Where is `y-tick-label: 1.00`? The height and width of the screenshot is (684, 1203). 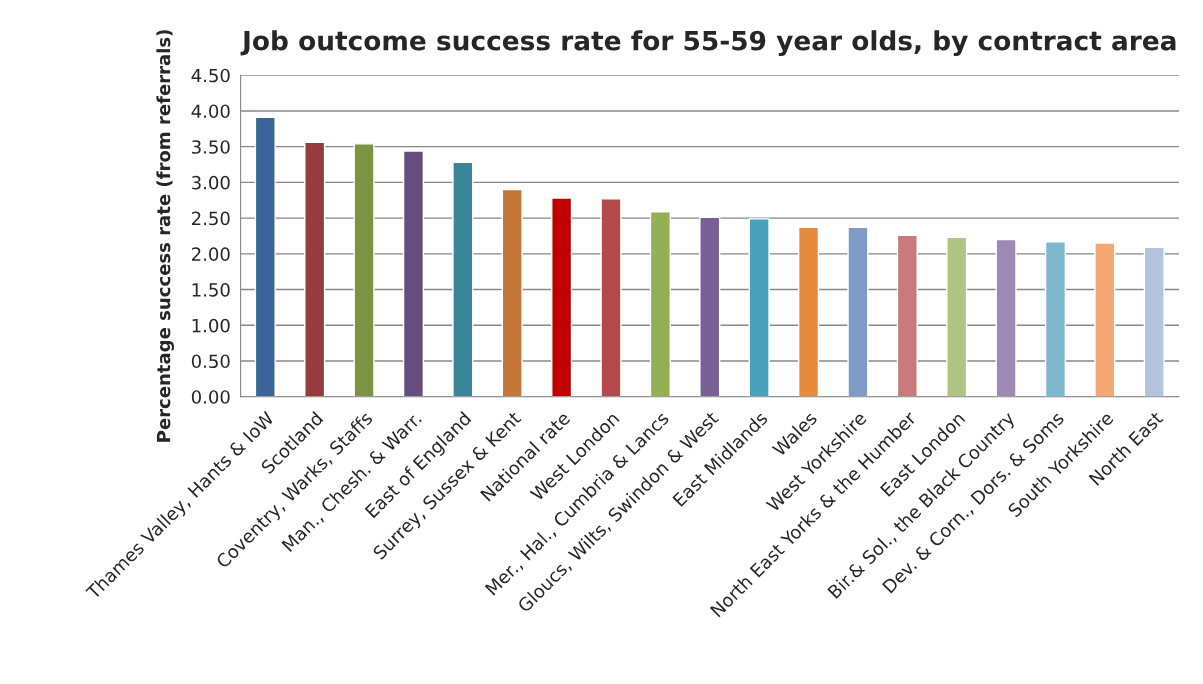
y-tick-label: 1.00 is located at coordinates (211, 325).